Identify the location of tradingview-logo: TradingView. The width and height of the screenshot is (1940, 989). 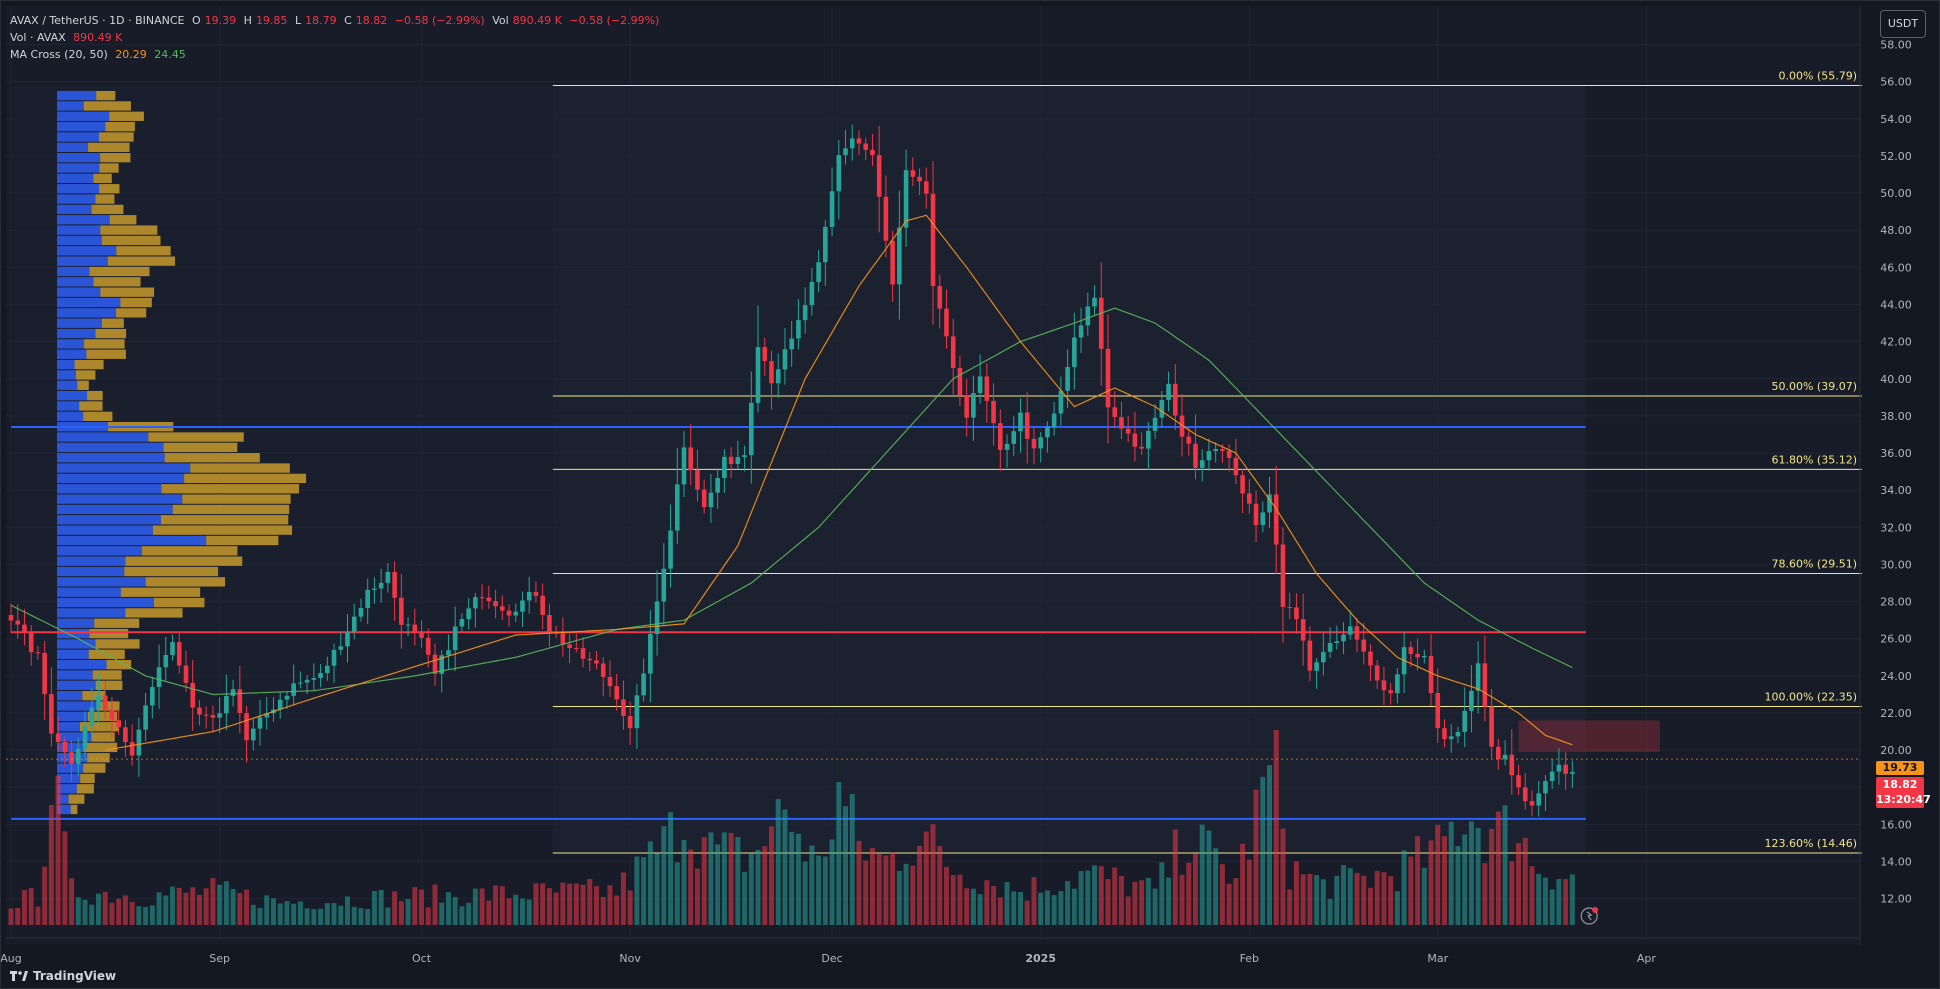
(63, 976).